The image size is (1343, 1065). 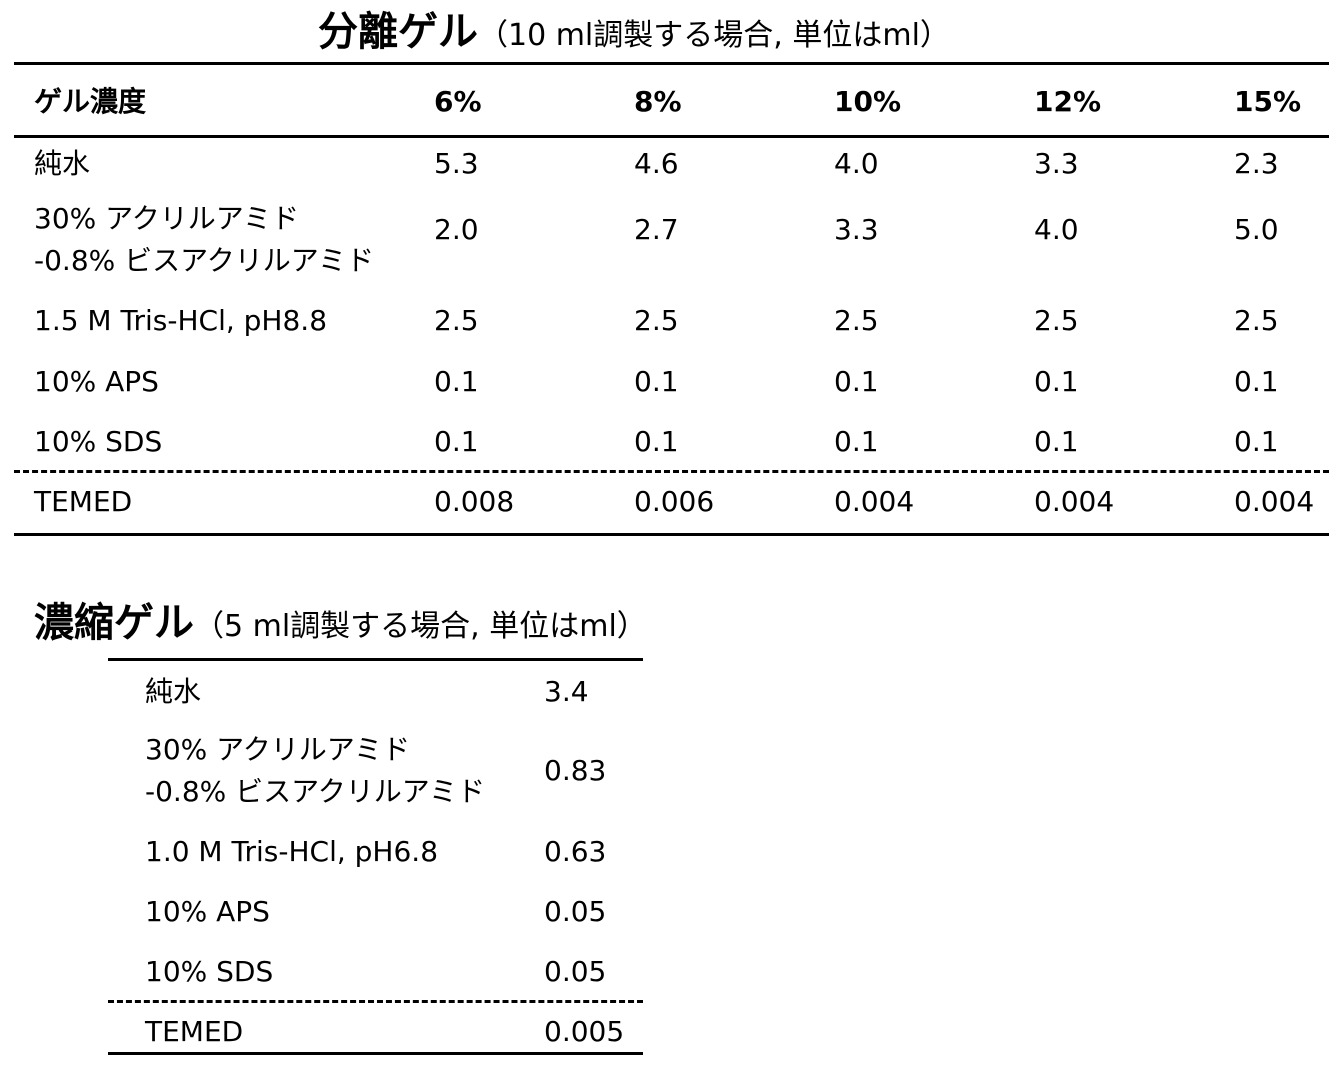 I want to click on separating-gel-title: 分離ゲル（10 ml調製する場合, 単位はml）, so click(x=634, y=32).